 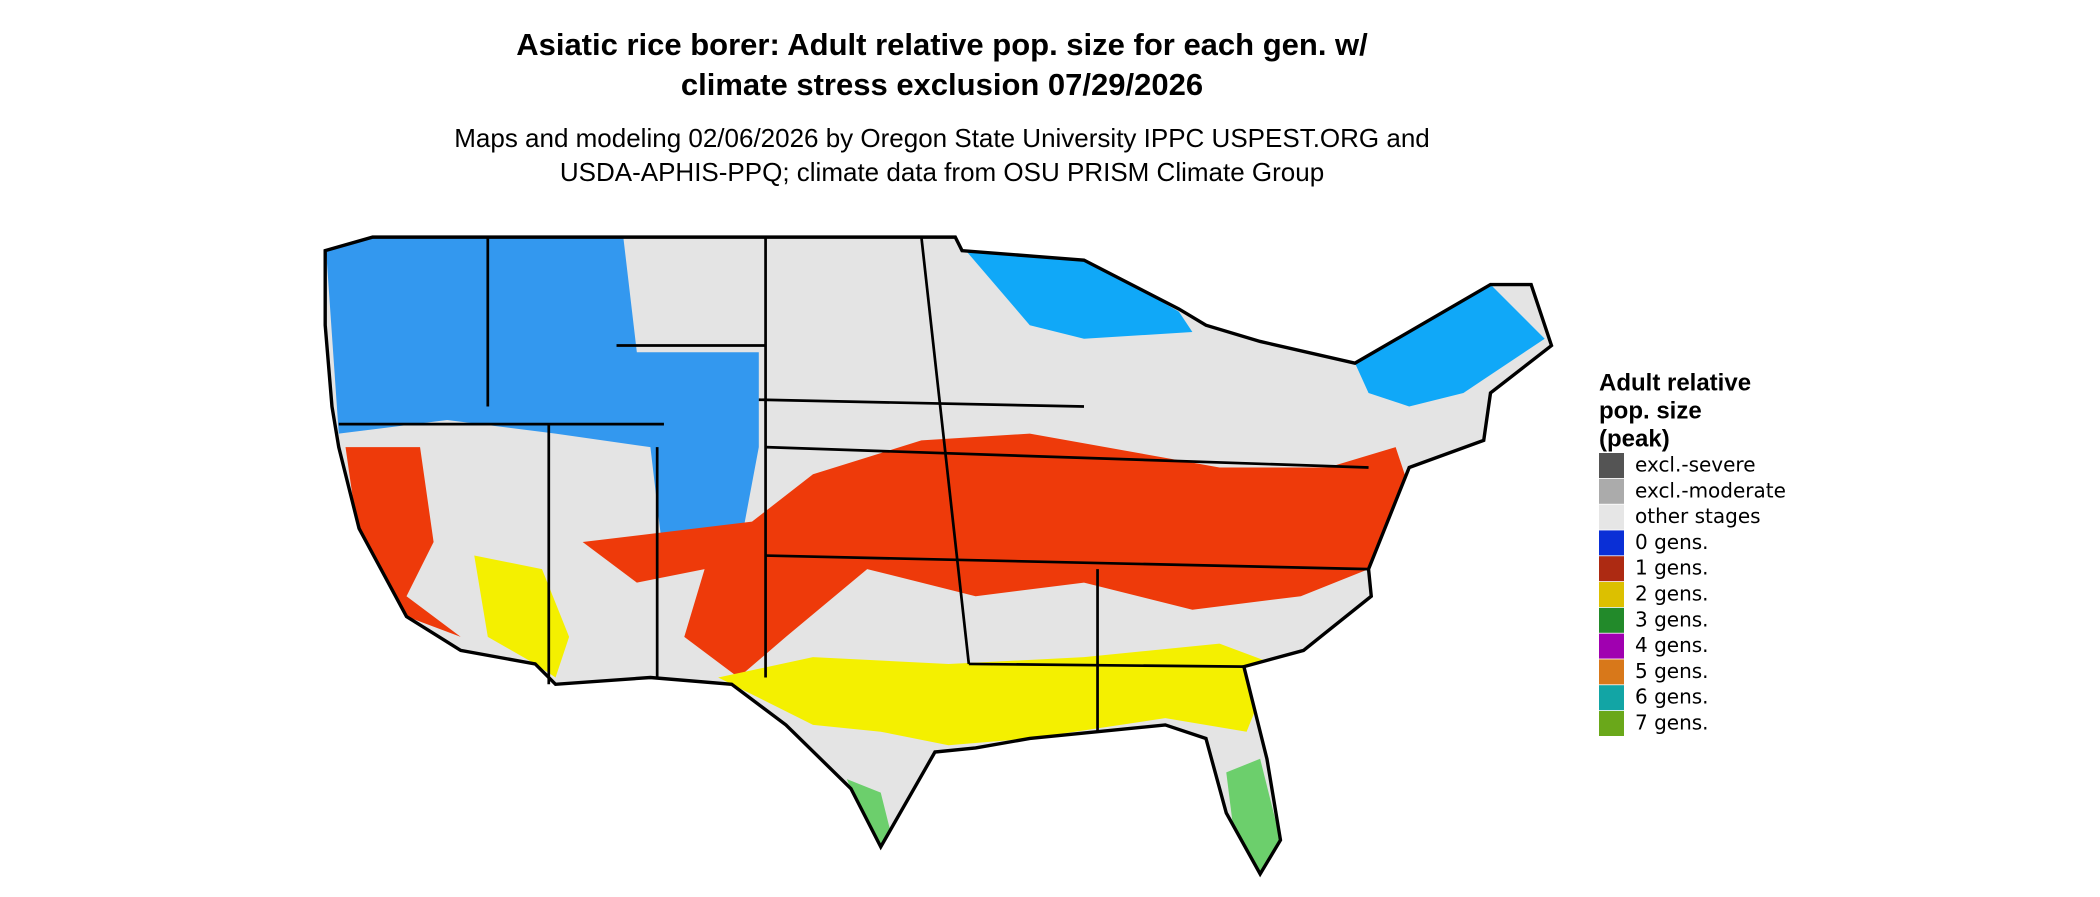 I want to click on legend-title: (peak), so click(x=1634, y=438).